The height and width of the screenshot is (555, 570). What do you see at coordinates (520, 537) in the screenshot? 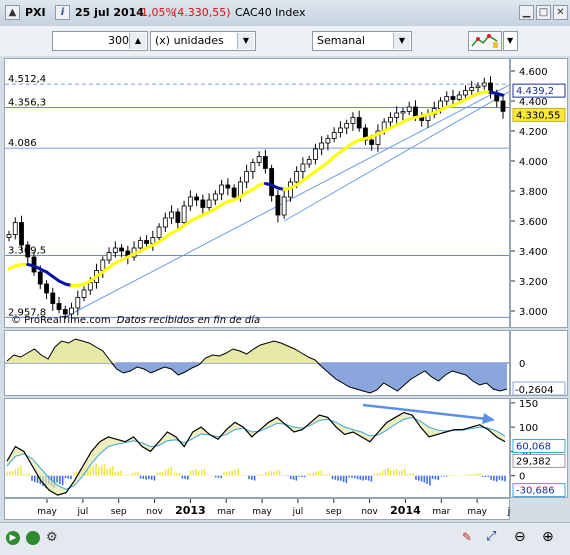
I see `zoom-out-icon: ⊖` at bounding box center [520, 537].